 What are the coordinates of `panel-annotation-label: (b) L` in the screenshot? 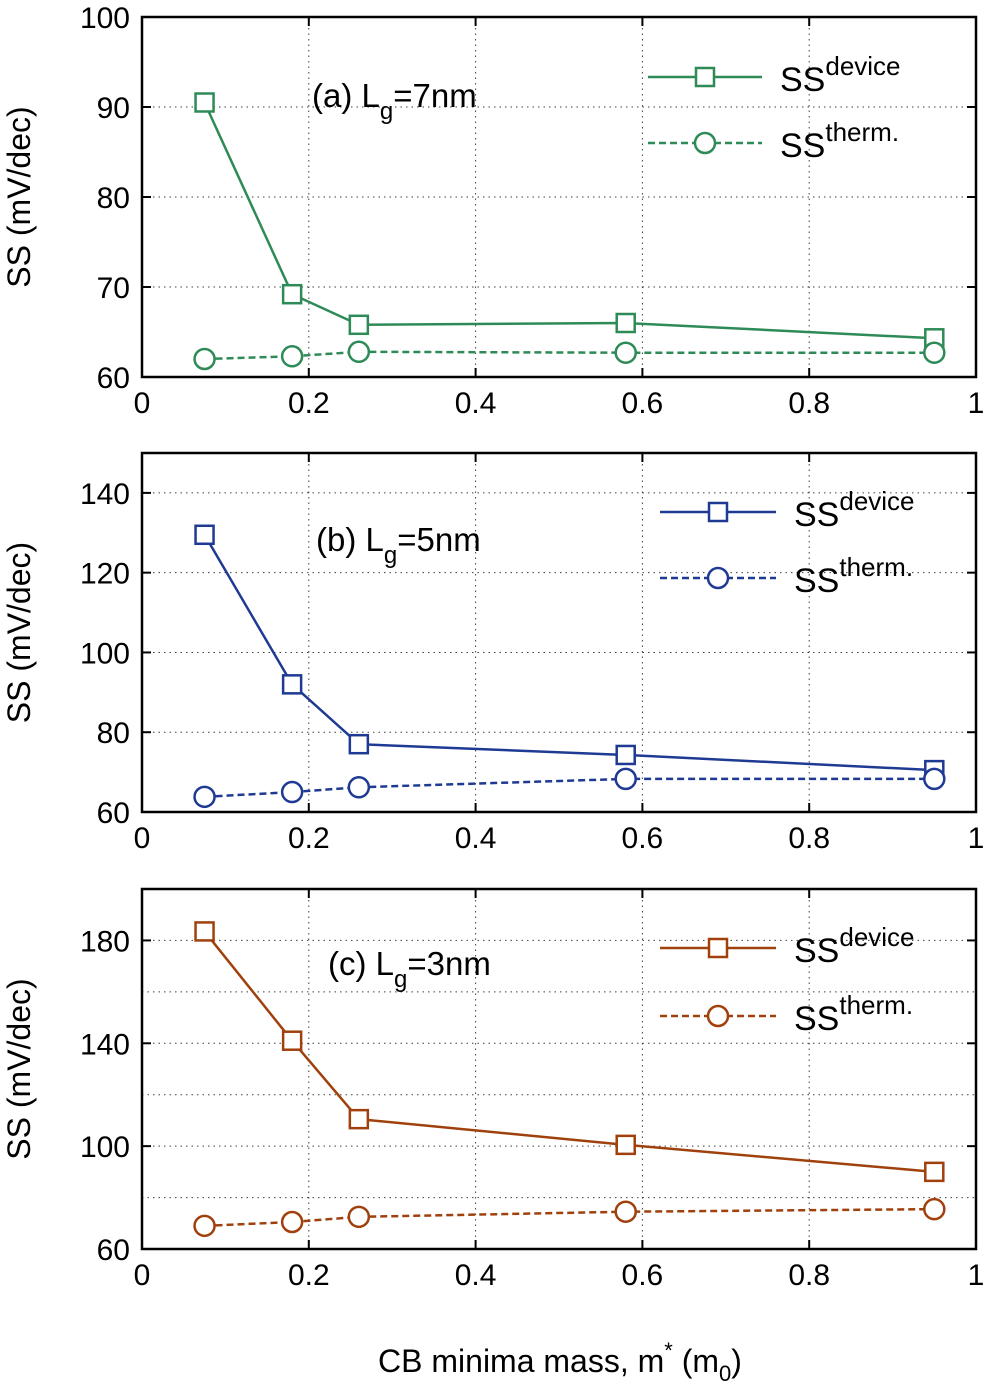 It's located at (350, 539).